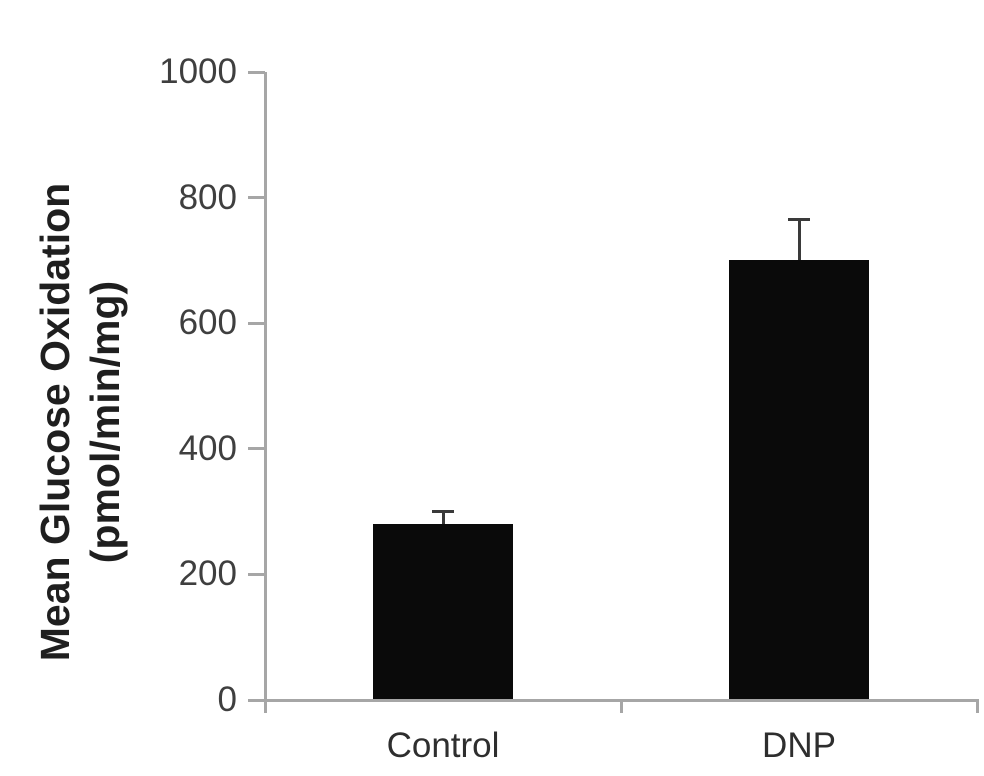 The width and height of the screenshot is (984, 776). I want to click on y-axis-title-line1: Mean Glucose Oxidation, so click(54, 422).